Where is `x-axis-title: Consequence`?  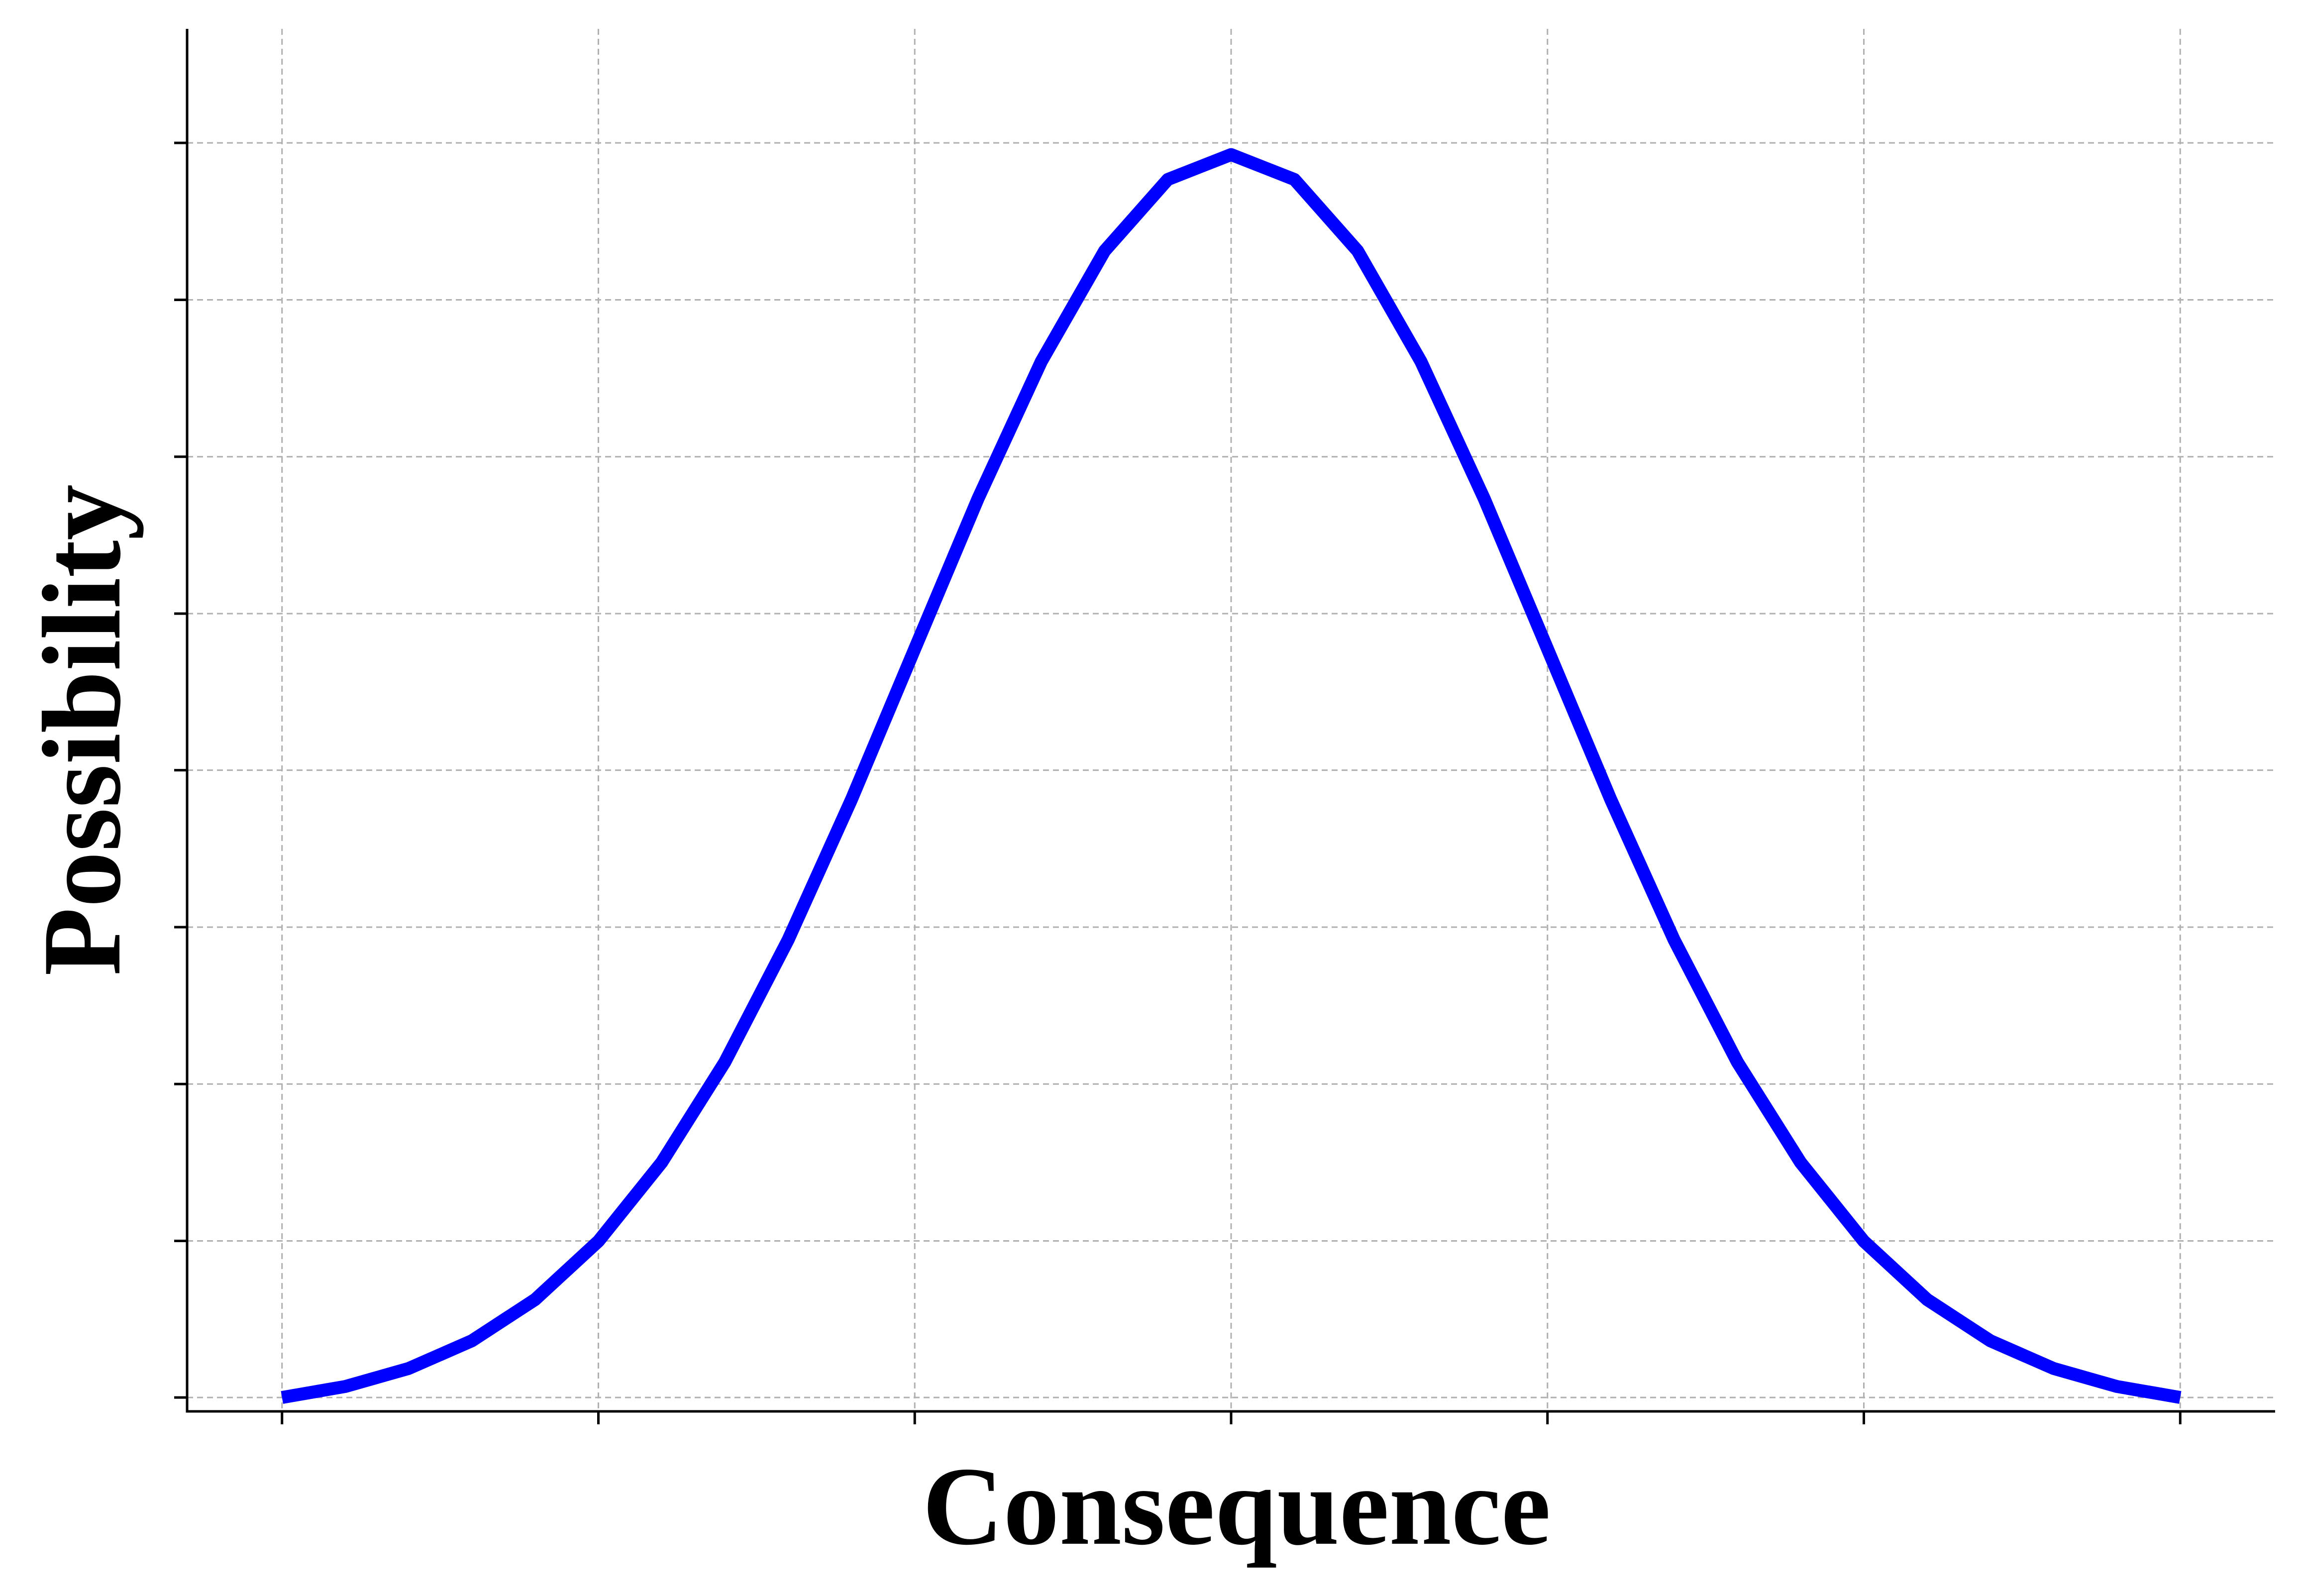
x-axis-title: Consequence is located at coordinates (1237, 1506).